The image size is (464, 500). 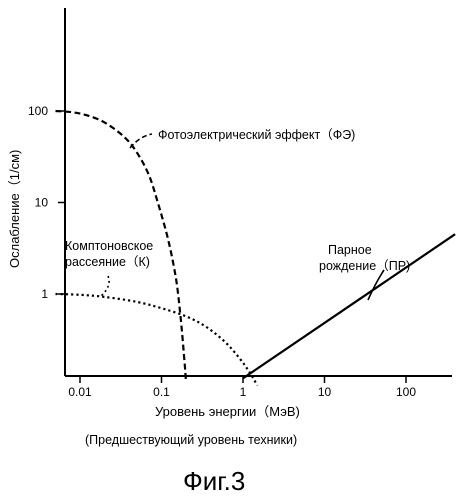 I want to click on y-tick-label: 10, so click(x=42, y=203).